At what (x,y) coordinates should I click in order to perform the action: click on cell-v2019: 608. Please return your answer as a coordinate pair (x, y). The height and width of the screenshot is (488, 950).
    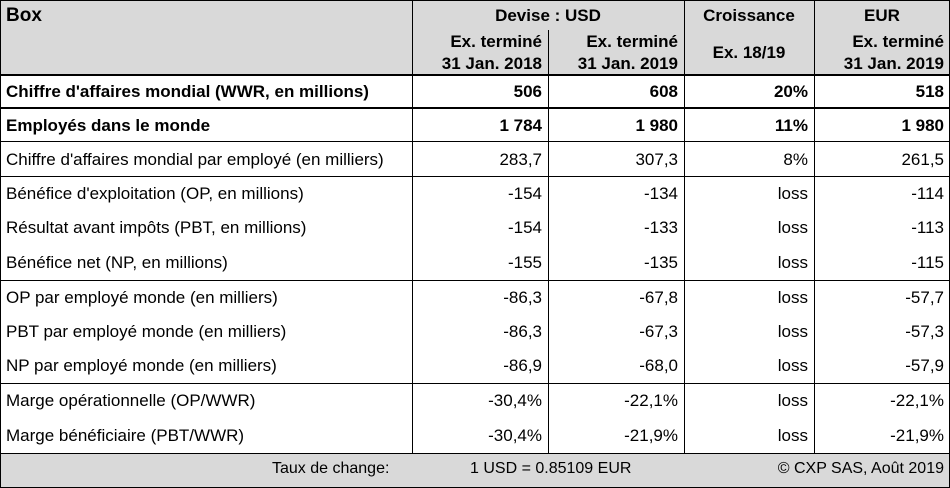
    Looking at the image, I should click on (663, 91).